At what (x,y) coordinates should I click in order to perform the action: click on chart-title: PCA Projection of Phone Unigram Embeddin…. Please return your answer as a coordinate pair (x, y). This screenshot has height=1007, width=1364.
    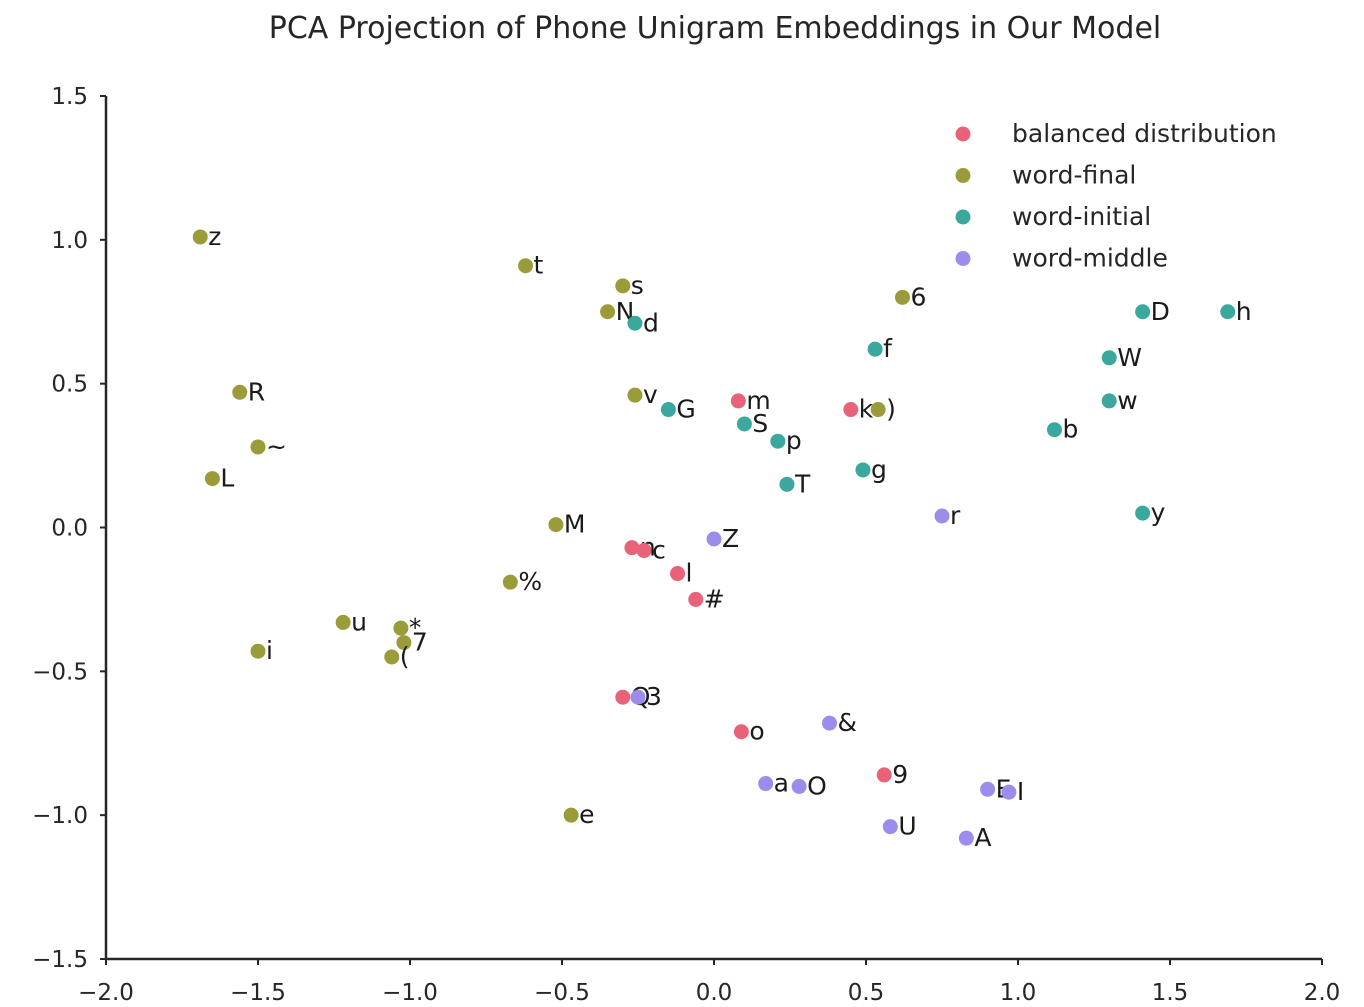
    Looking at the image, I should click on (715, 28).